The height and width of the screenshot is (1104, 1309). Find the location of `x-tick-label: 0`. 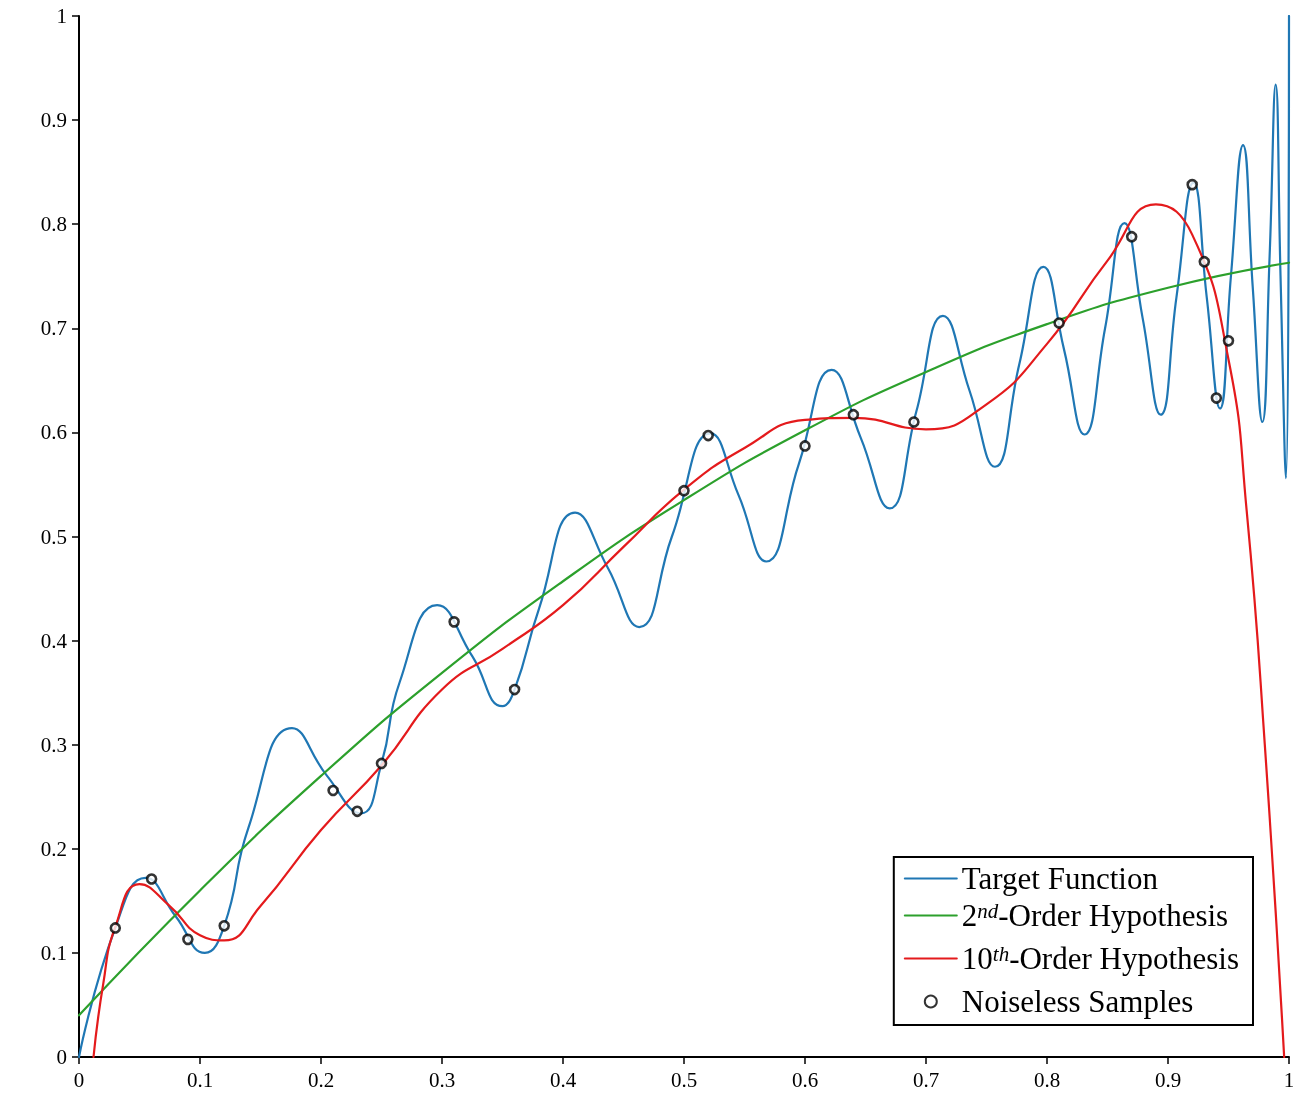

x-tick-label: 0 is located at coordinates (79, 1079).